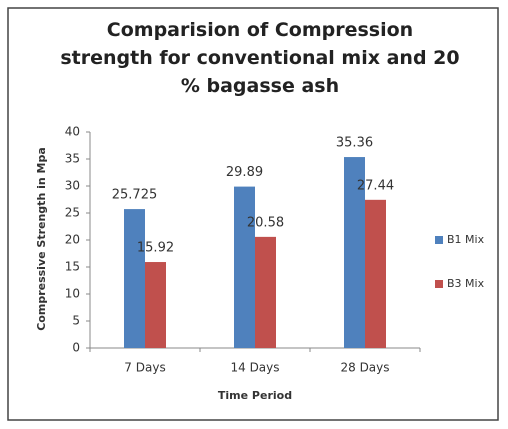  I want to click on x-tick-label: 14 Days, so click(254, 368).